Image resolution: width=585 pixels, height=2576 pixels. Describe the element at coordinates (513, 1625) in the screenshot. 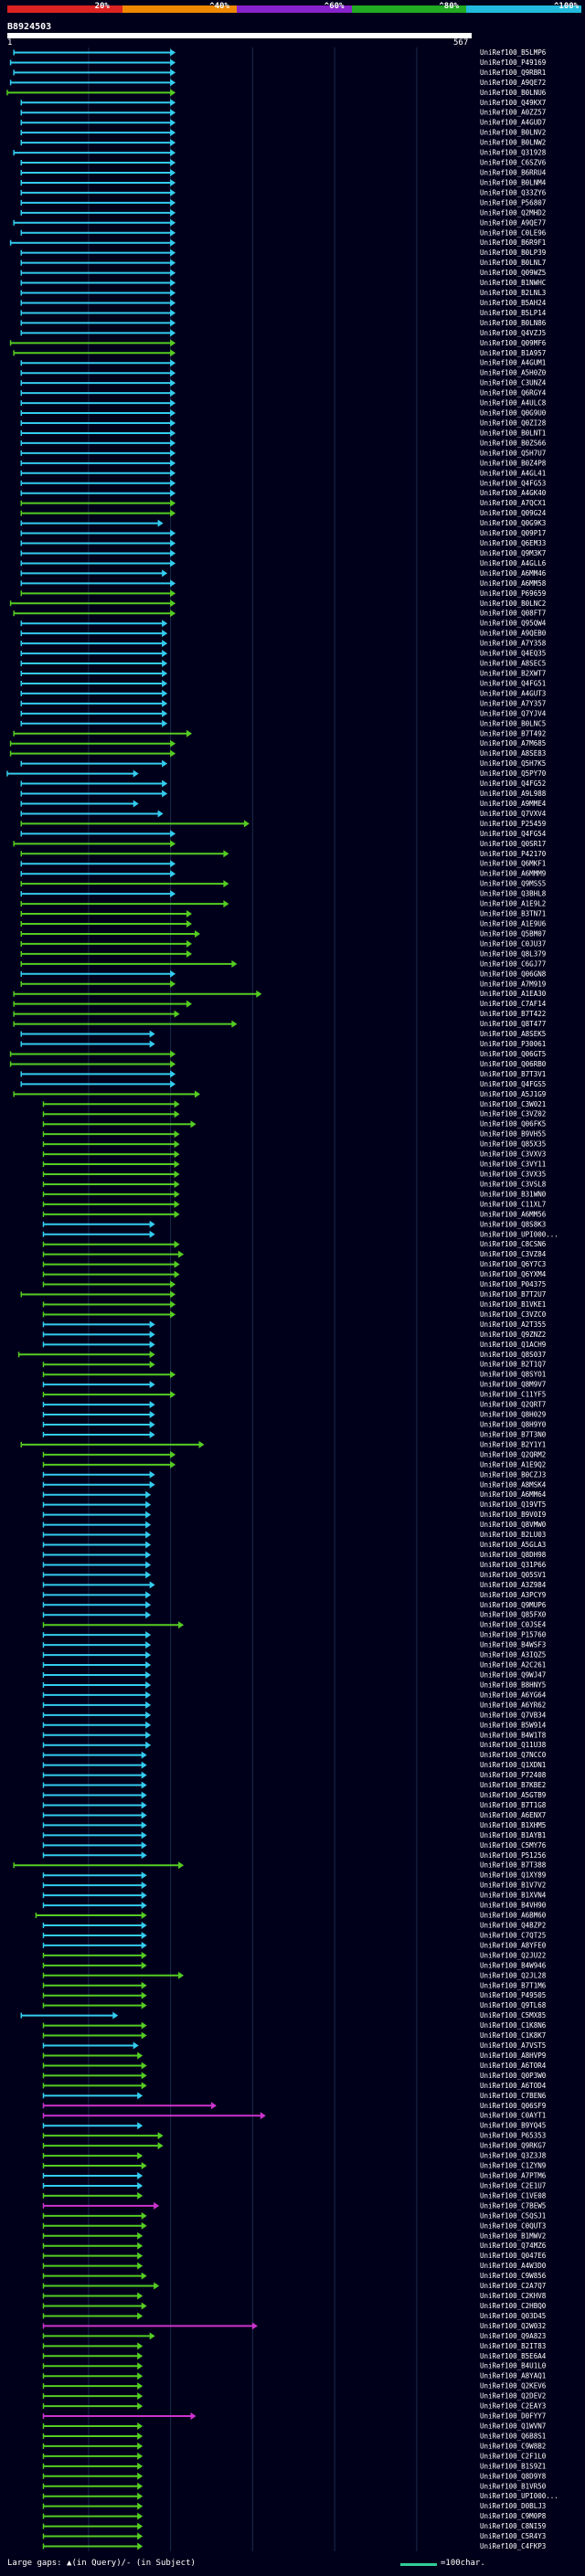

I see `hit-label: UniRef100_C0JSE4` at that location.